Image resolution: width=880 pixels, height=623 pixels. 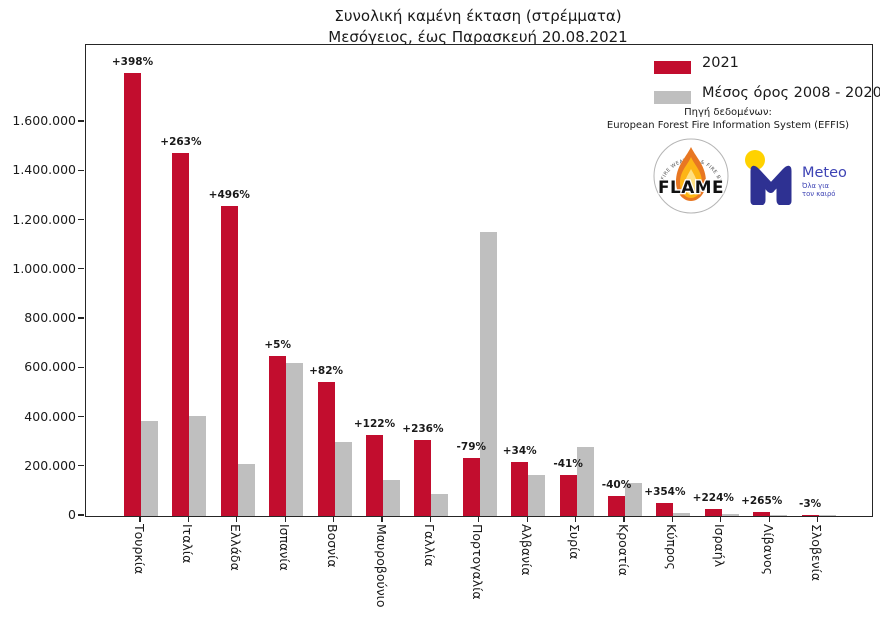 I want to click on bar-pct-label-2: +496%, so click(x=229, y=194).